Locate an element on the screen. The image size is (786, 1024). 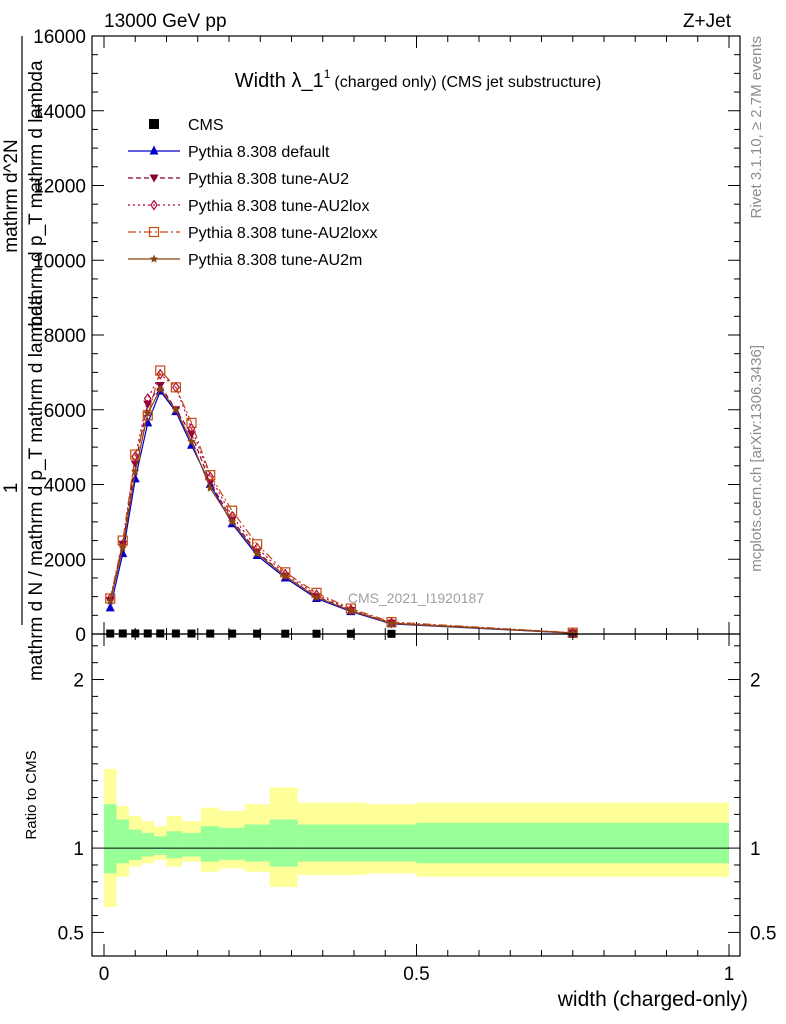
y-tick-label: 10000 is located at coordinates (59, 261).